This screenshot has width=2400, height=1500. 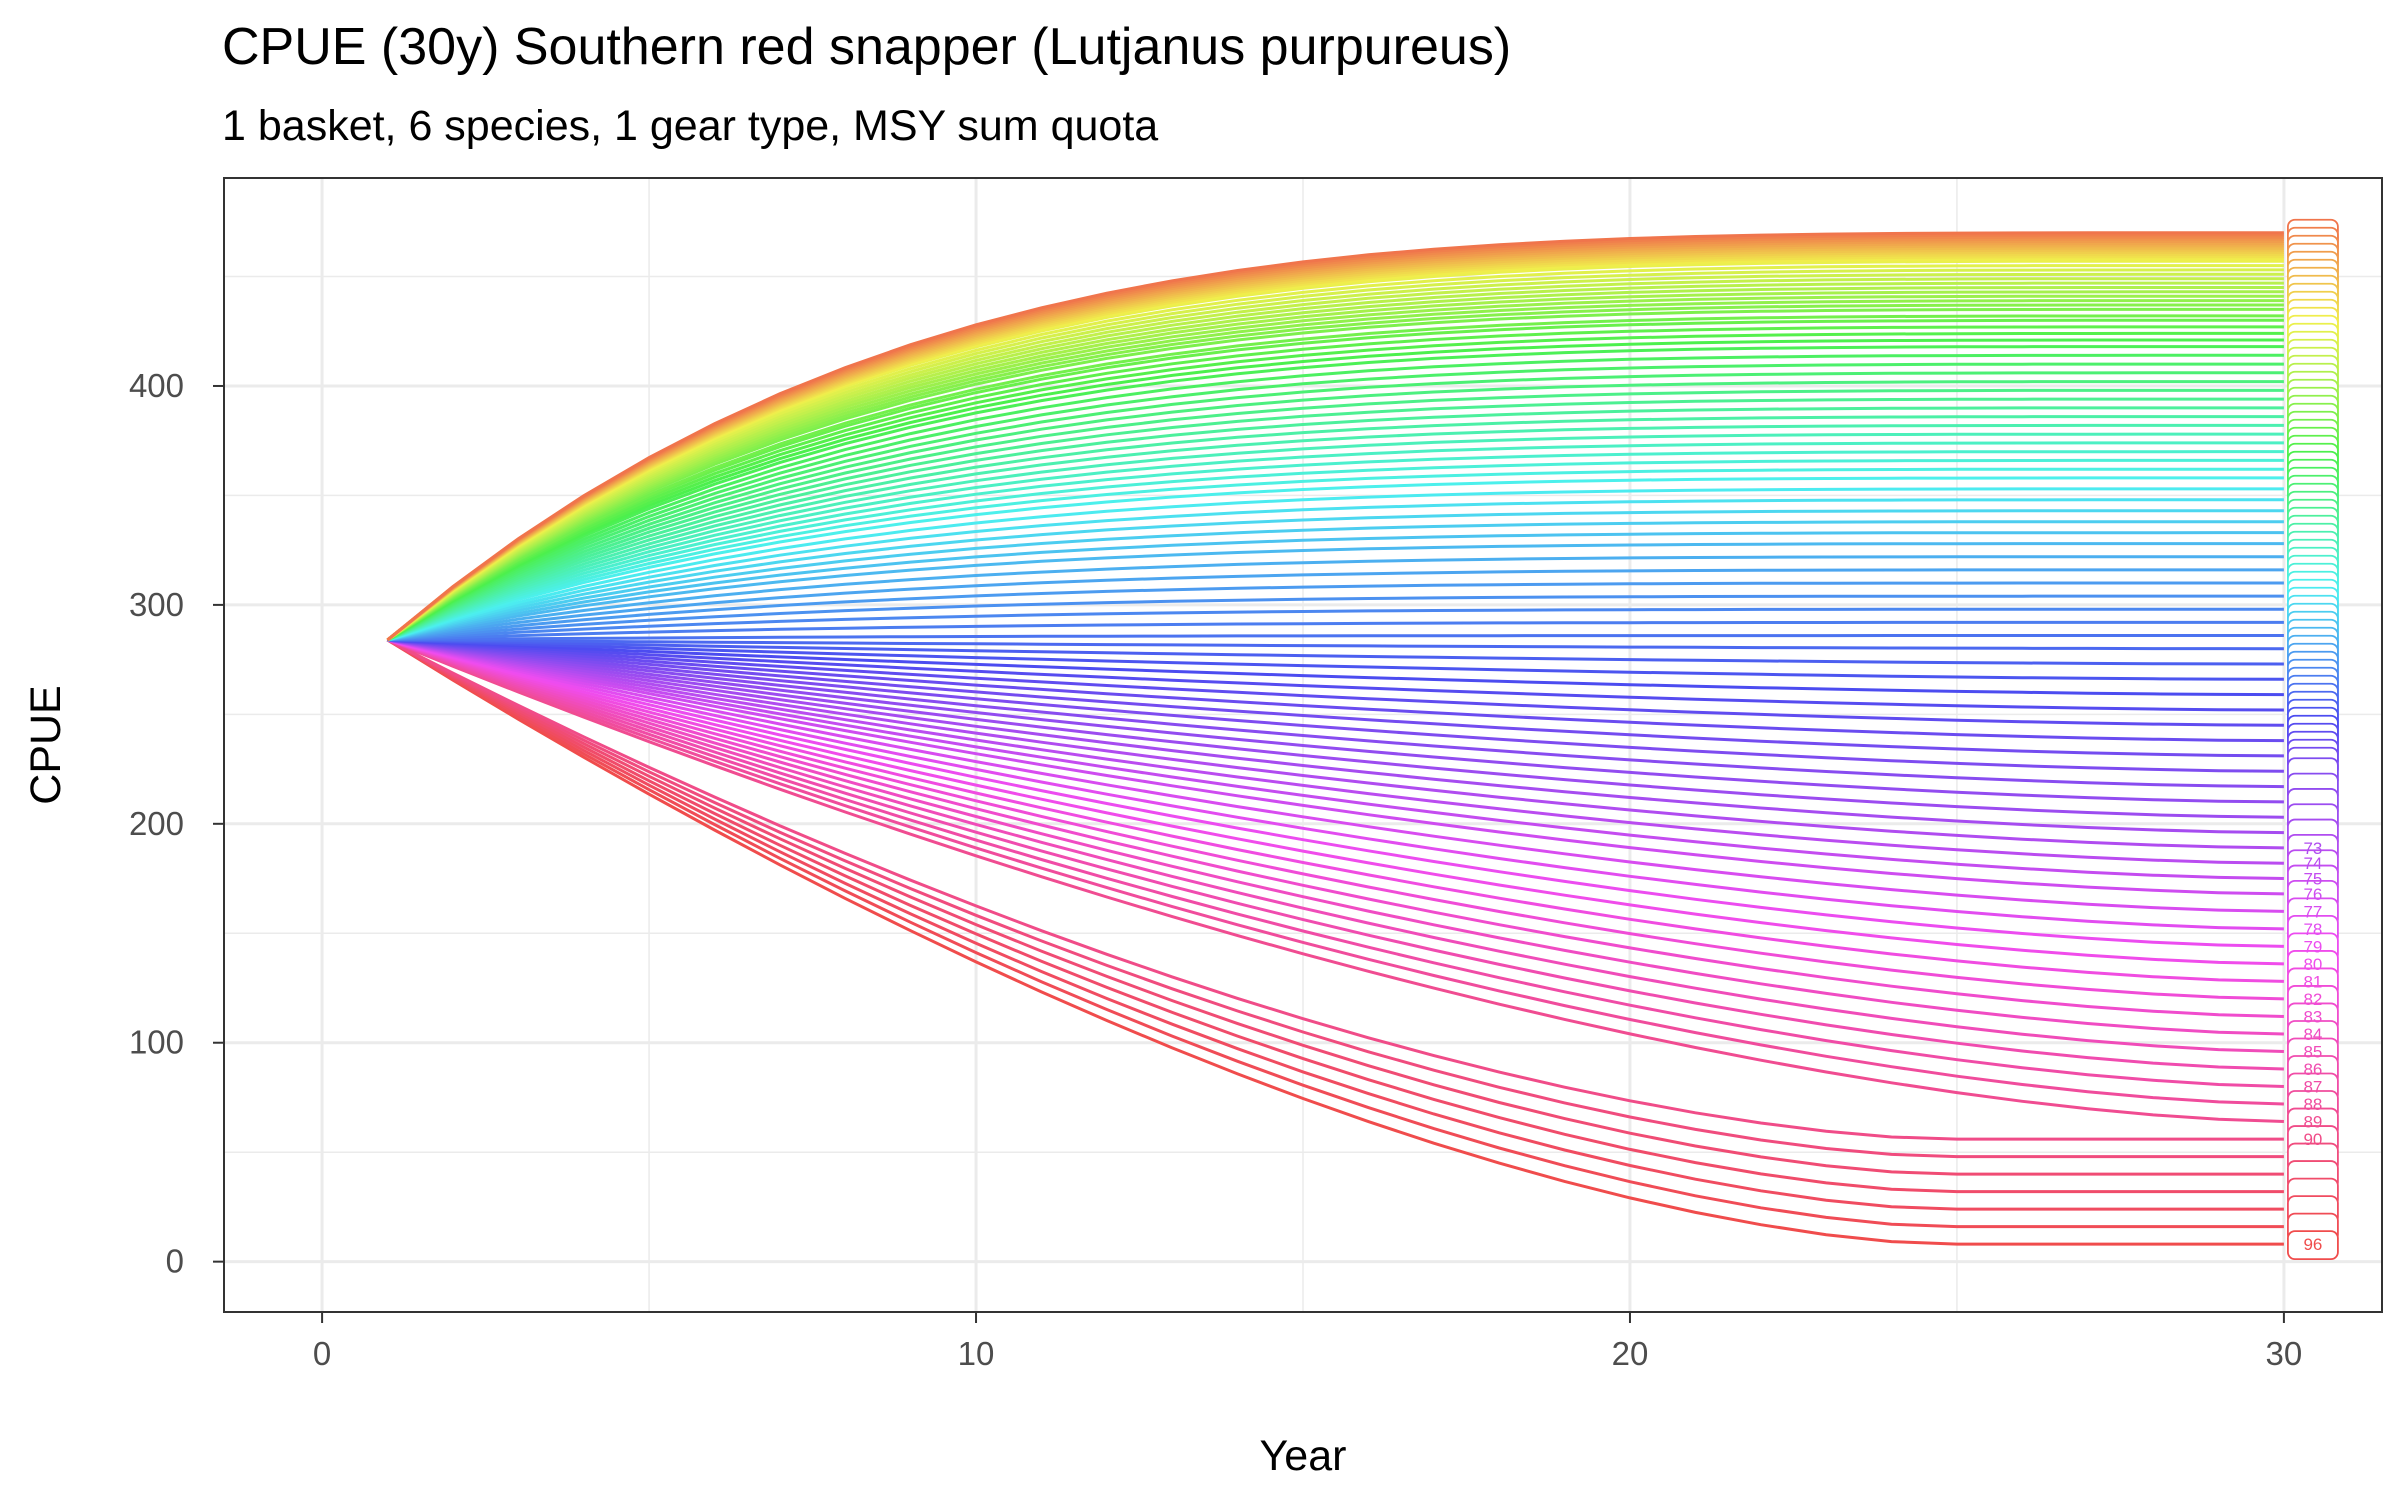 I want to click on end-label-text: 77, so click(x=2312, y=911).